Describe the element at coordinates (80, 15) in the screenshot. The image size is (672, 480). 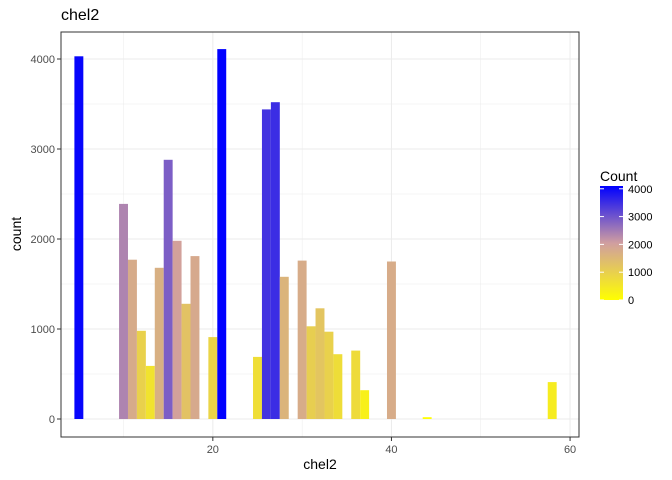
I see `chart-title: chel2` at that location.